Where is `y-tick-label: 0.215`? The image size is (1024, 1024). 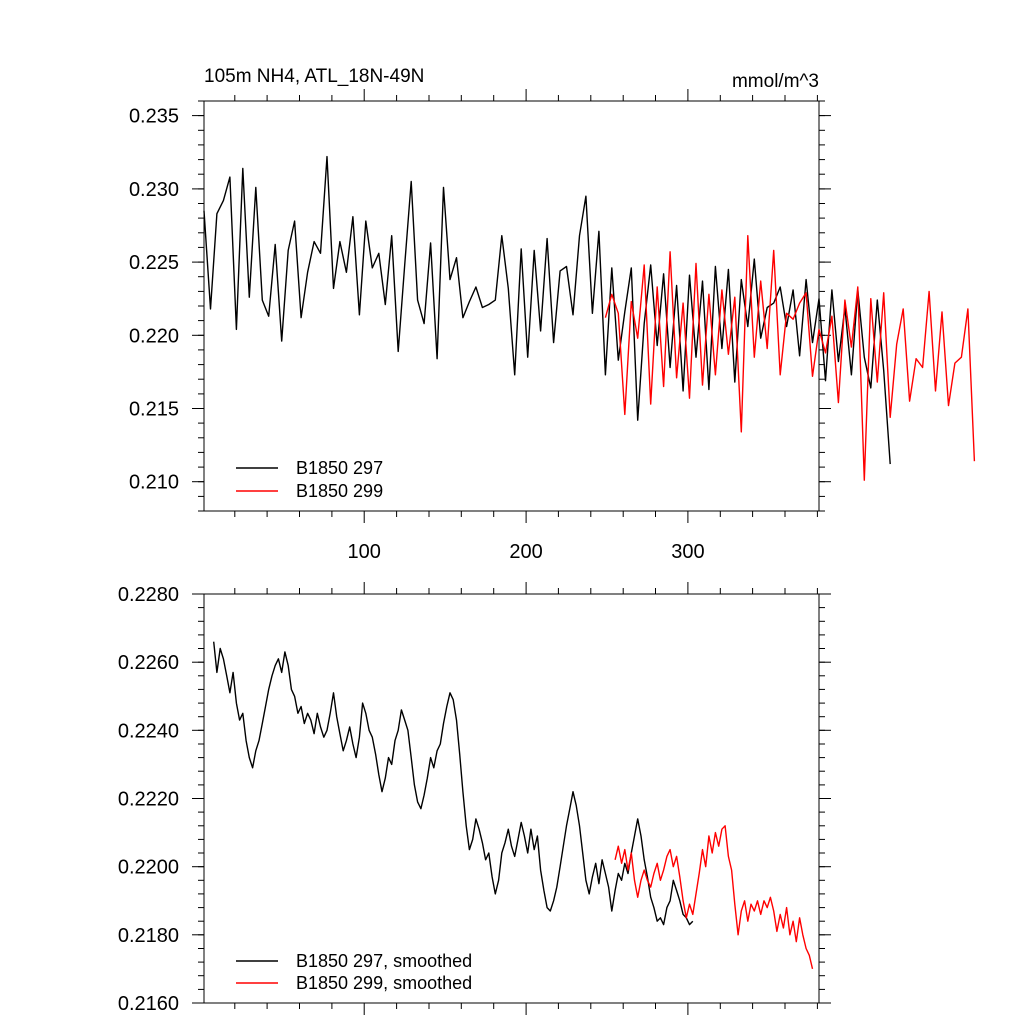 y-tick-label: 0.215 is located at coordinates (154, 410).